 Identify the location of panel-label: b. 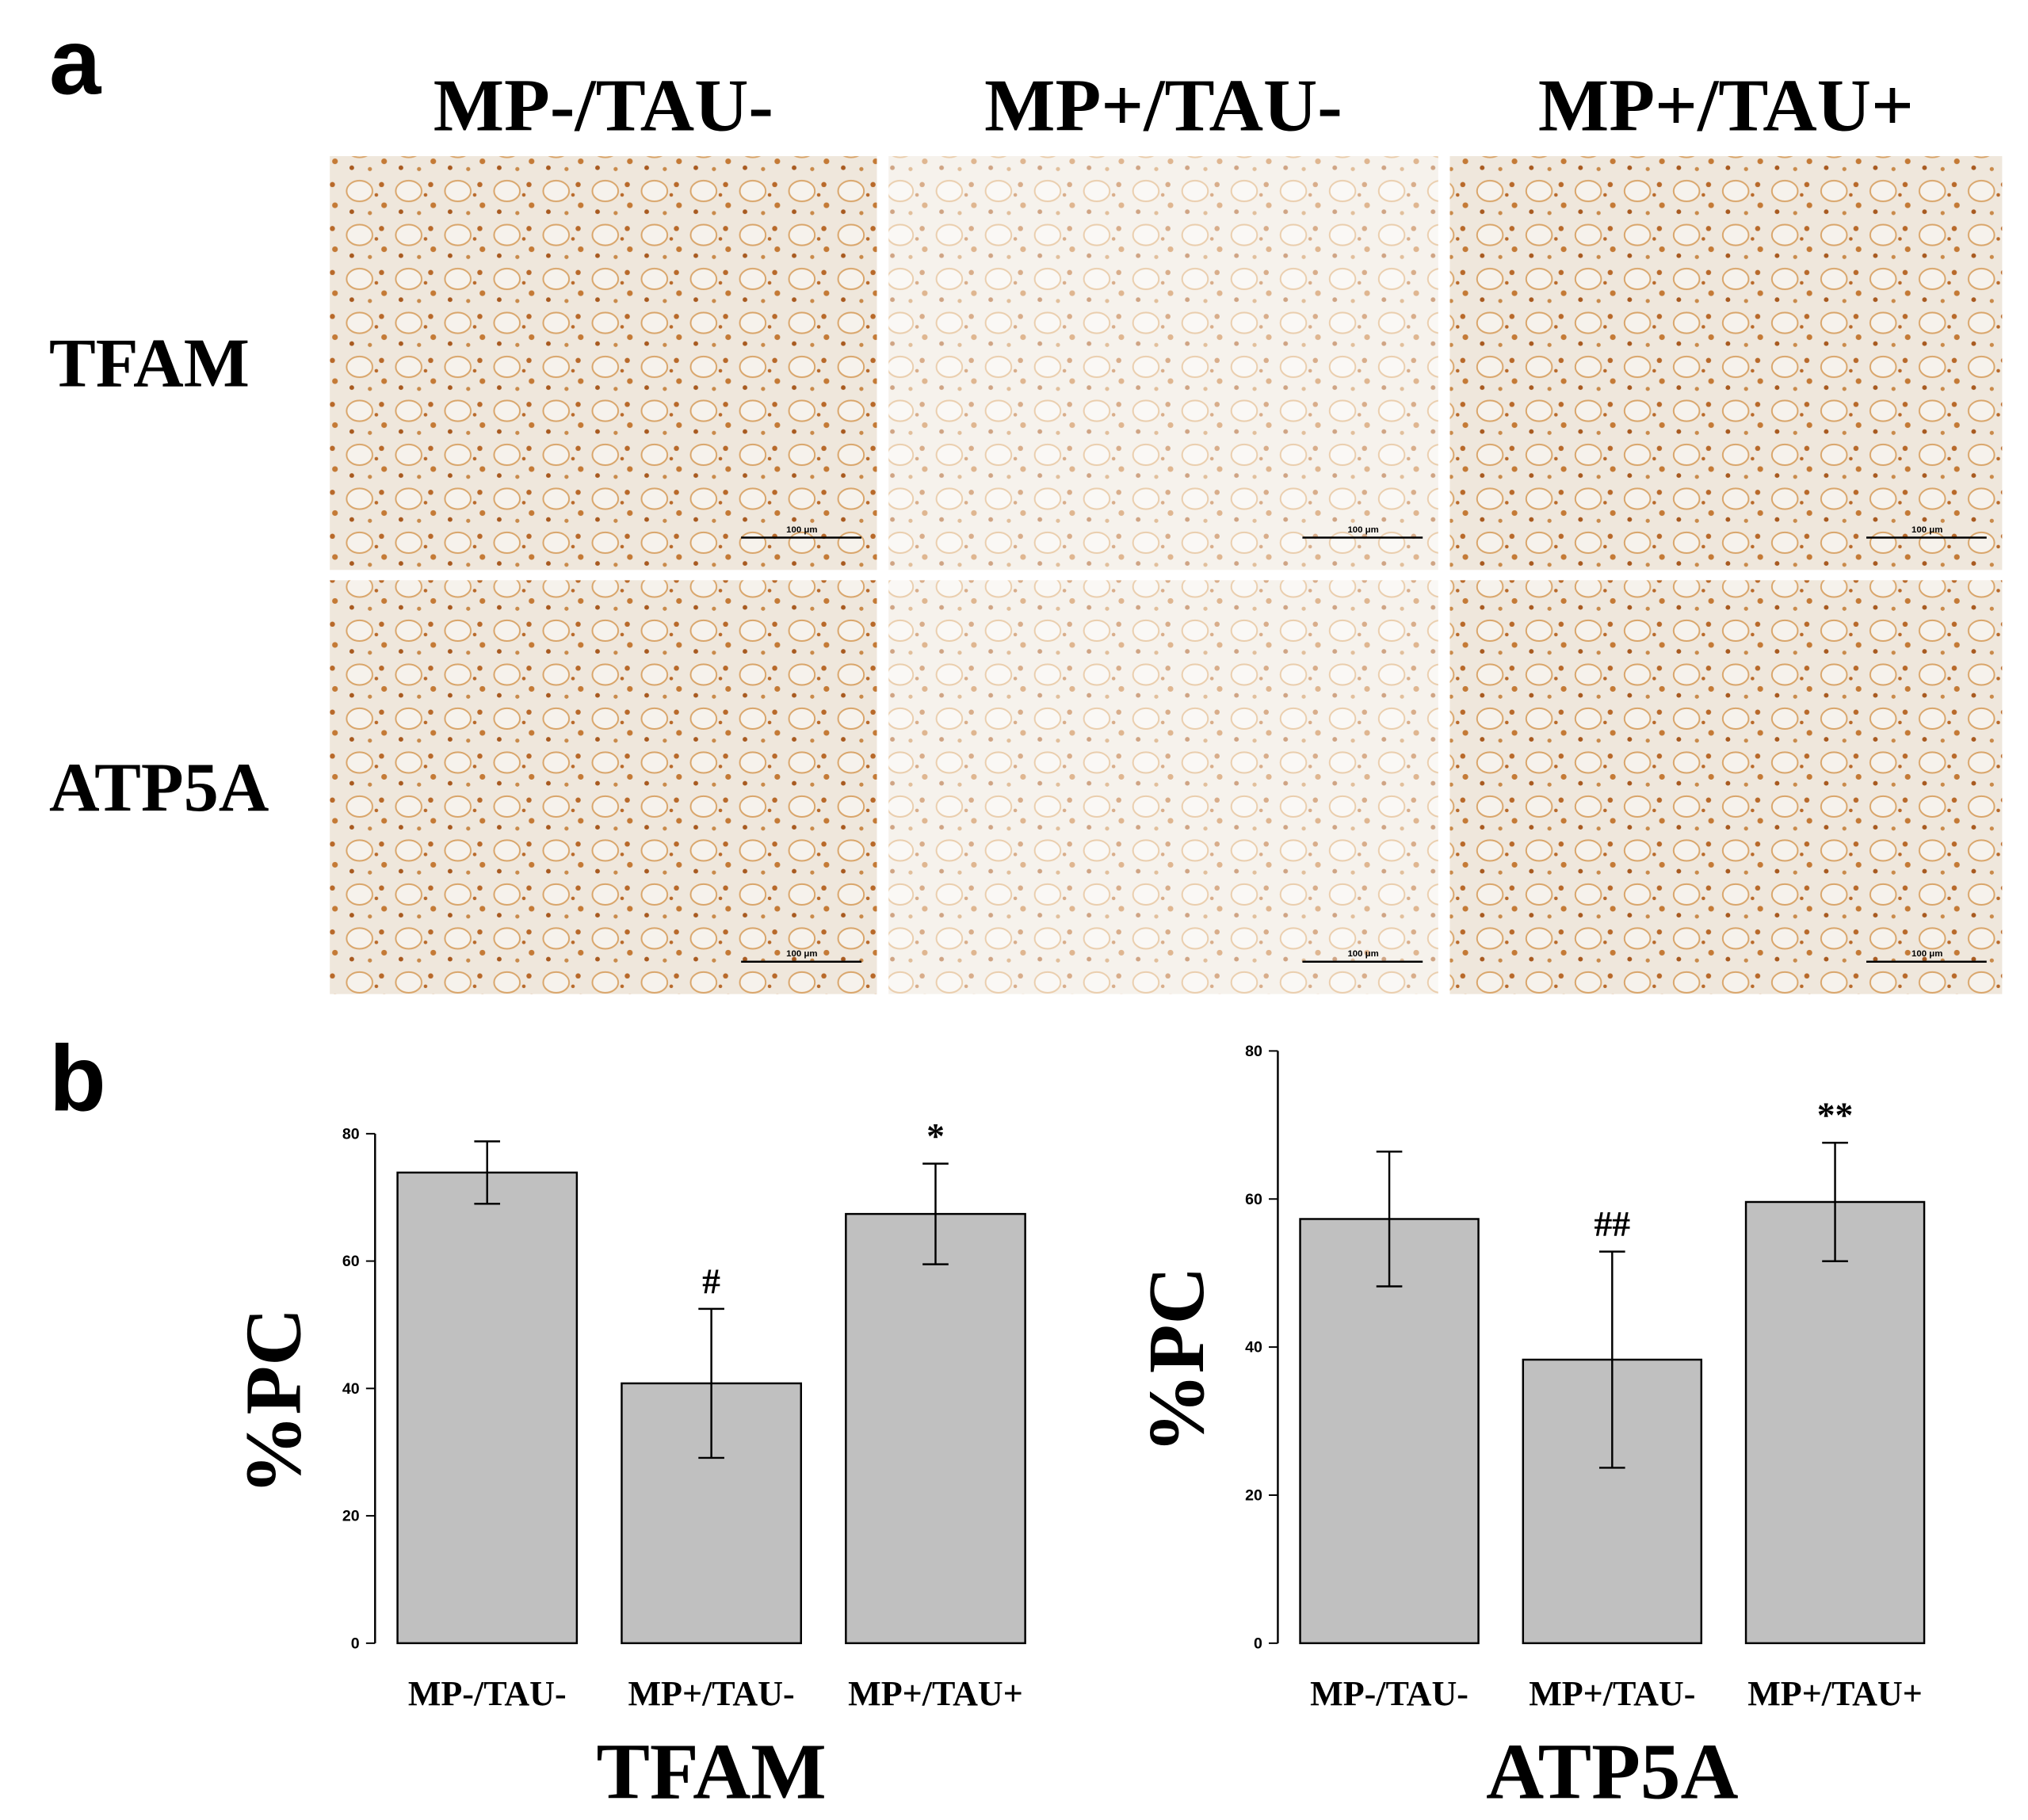
(78, 1078).